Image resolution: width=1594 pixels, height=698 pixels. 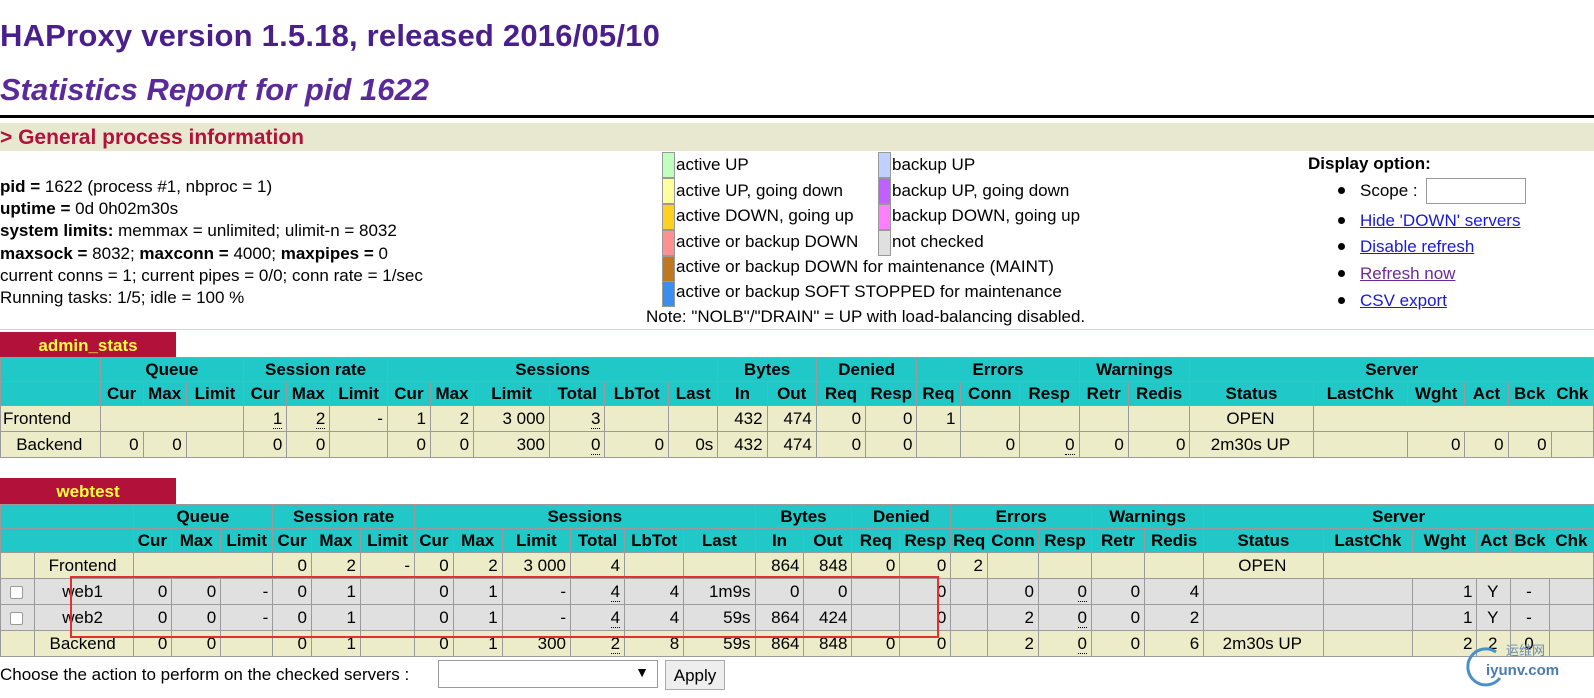 What do you see at coordinates (343, 516) in the screenshot?
I see `group-session-rate: Session rate` at bounding box center [343, 516].